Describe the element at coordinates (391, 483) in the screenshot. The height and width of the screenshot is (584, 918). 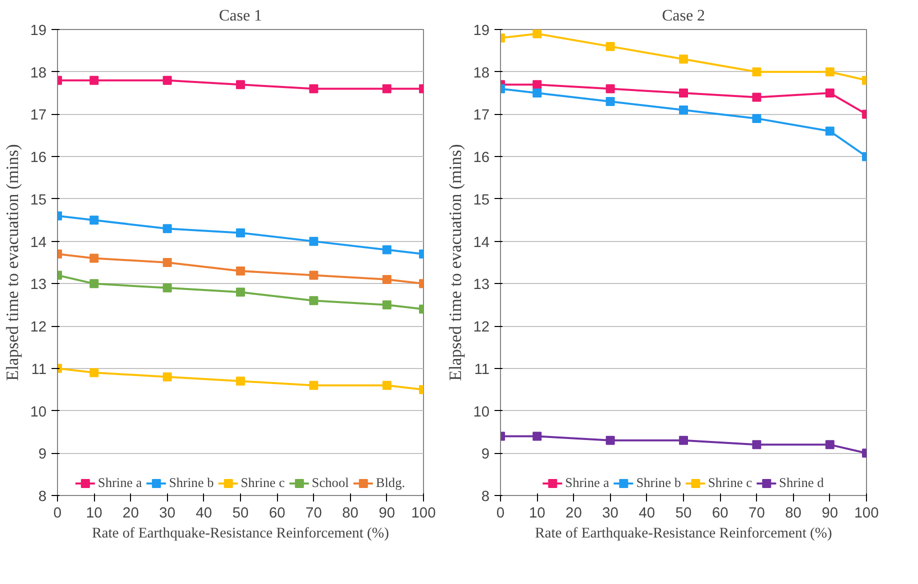
I see `legend-label: Bldg.` at that location.